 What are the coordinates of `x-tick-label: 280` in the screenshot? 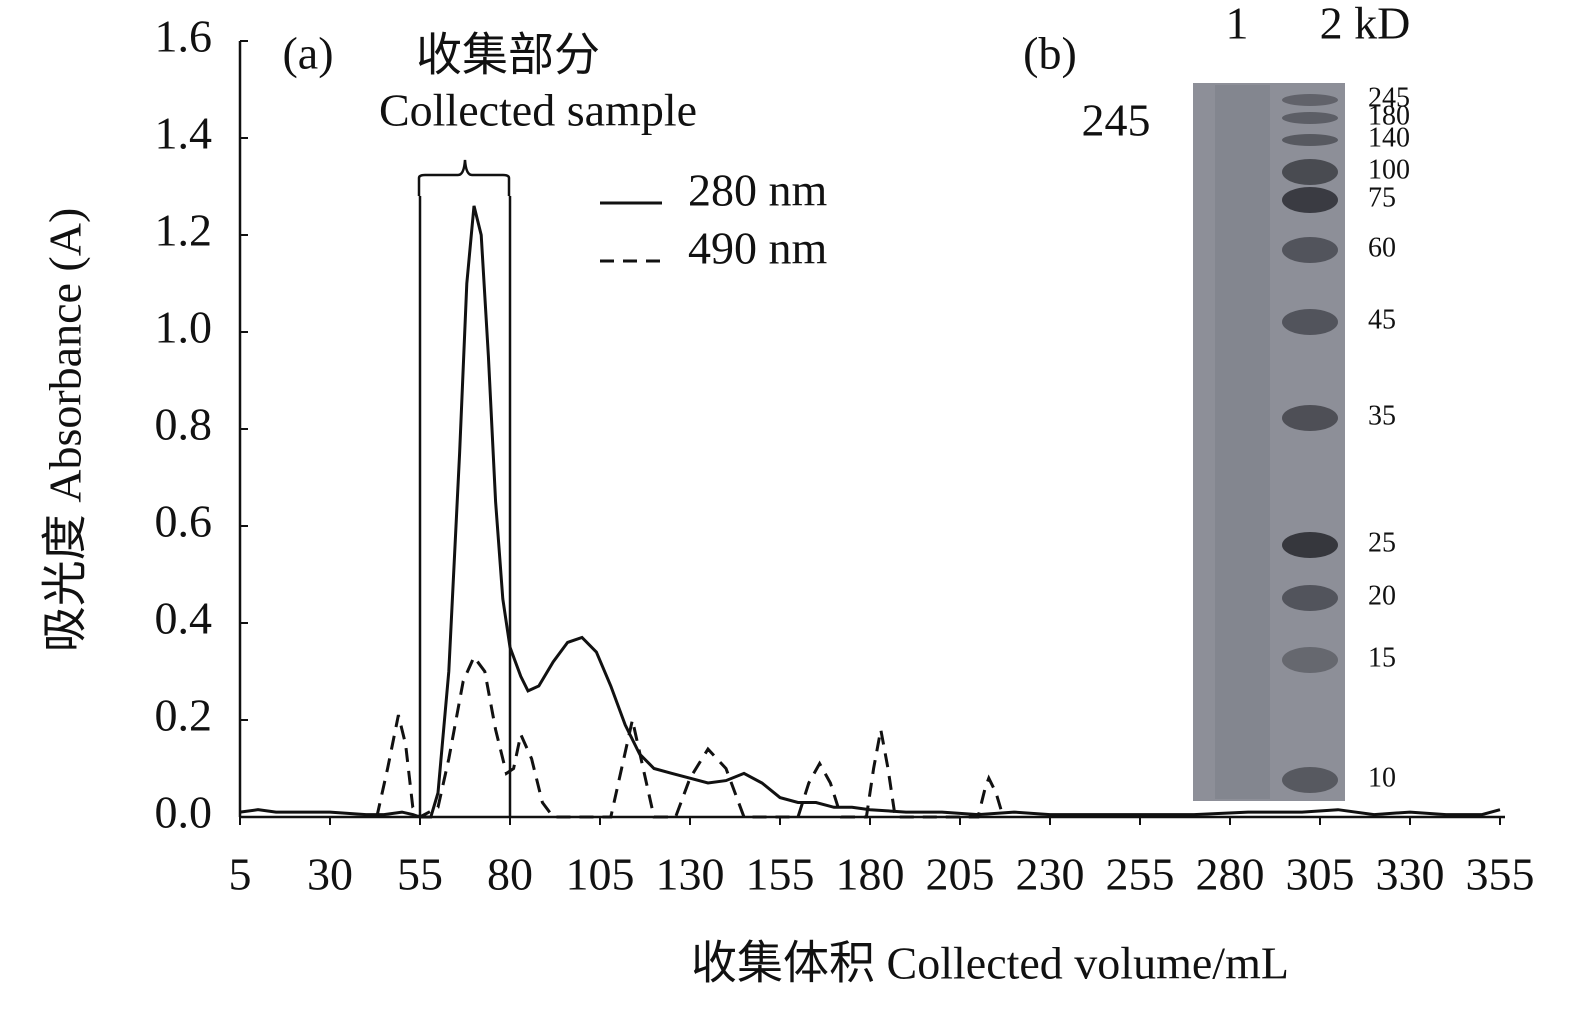 It's located at (1230, 874).